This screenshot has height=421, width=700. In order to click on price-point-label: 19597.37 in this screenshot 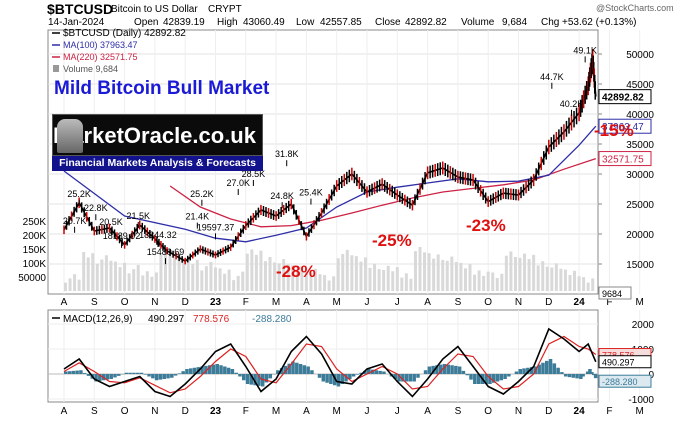, I will do `click(216, 227)`.